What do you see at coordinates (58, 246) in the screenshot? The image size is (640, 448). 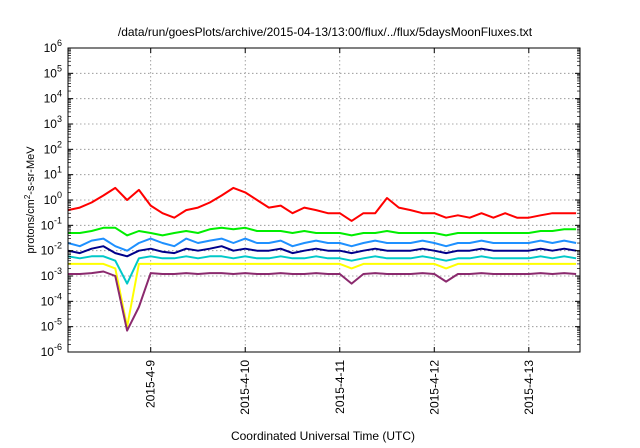 I see `y-tick-exponent: -2` at bounding box center [58, 246].